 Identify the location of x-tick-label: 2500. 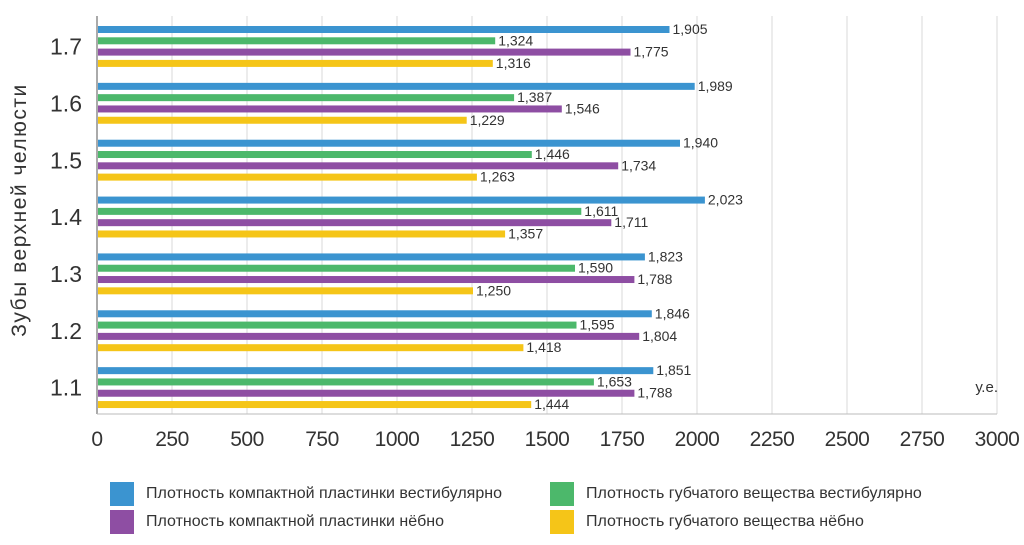
(847, 439).